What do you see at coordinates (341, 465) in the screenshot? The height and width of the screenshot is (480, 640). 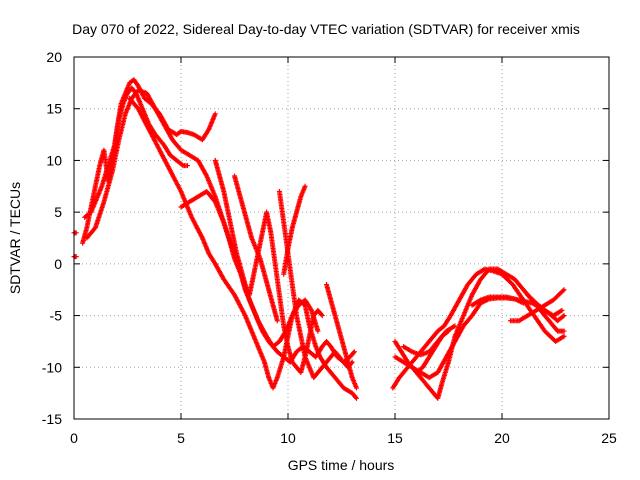 I see `x-axis-label: GPS time / hours` at bounding box center [341, 465].